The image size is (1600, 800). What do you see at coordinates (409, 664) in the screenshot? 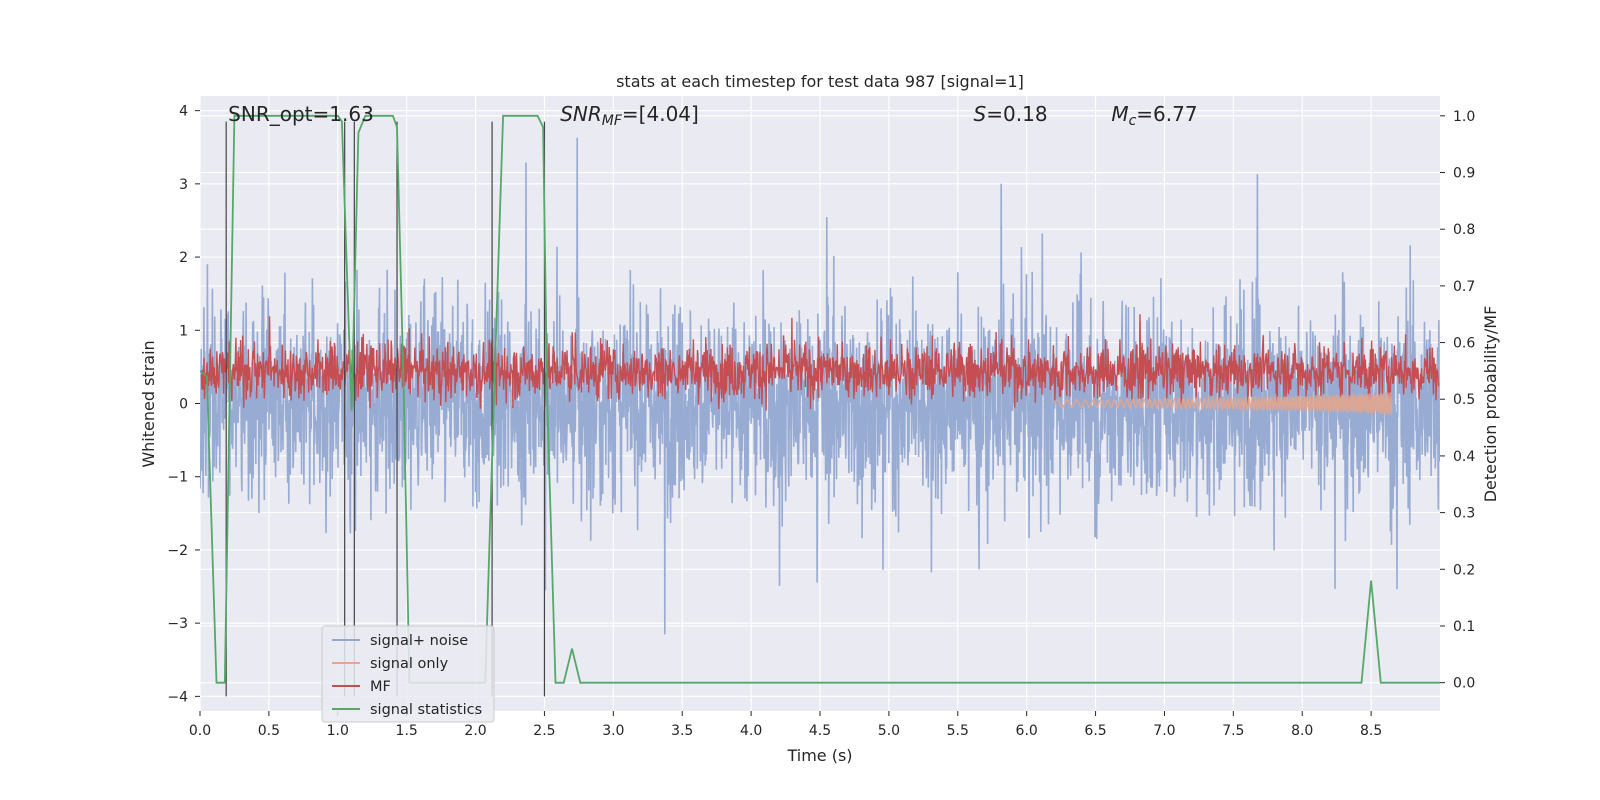
I see `legend-label: signal only` at bounding box center [409, 664].